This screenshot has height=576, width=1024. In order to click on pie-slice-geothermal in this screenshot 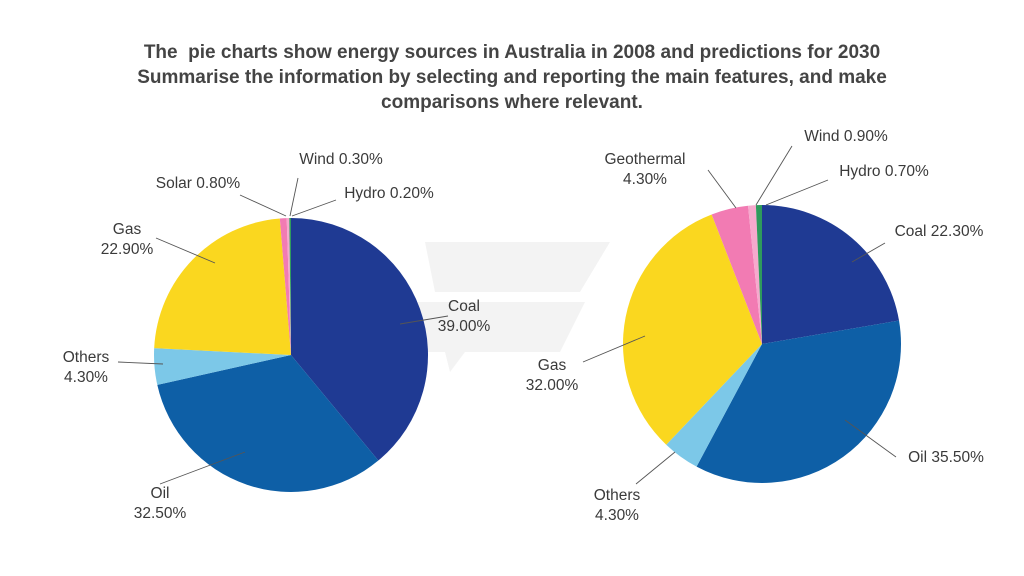, I will do `click(736, 274)`.